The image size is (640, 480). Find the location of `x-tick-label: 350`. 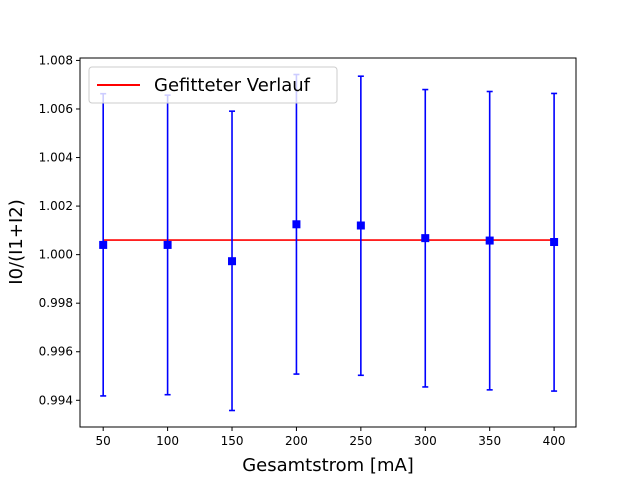

x-tick-label: 350 is located at coordinates (489, 441).